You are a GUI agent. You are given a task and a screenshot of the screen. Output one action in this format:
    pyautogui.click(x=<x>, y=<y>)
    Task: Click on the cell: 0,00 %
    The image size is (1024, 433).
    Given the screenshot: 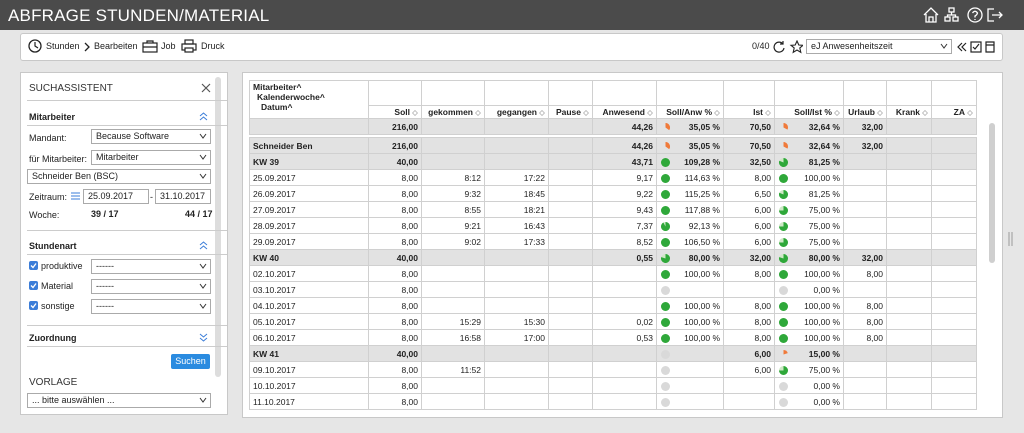 What is the action you would take?
    pyautogui.click(x=809, y=289)
    